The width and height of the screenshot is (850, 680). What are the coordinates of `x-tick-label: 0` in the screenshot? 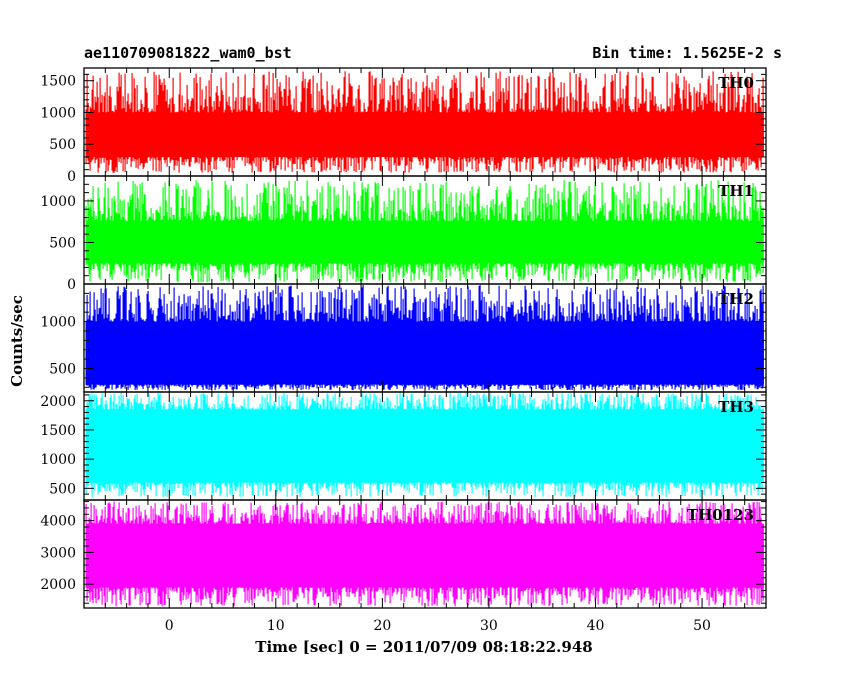 It's located at (169, 626).